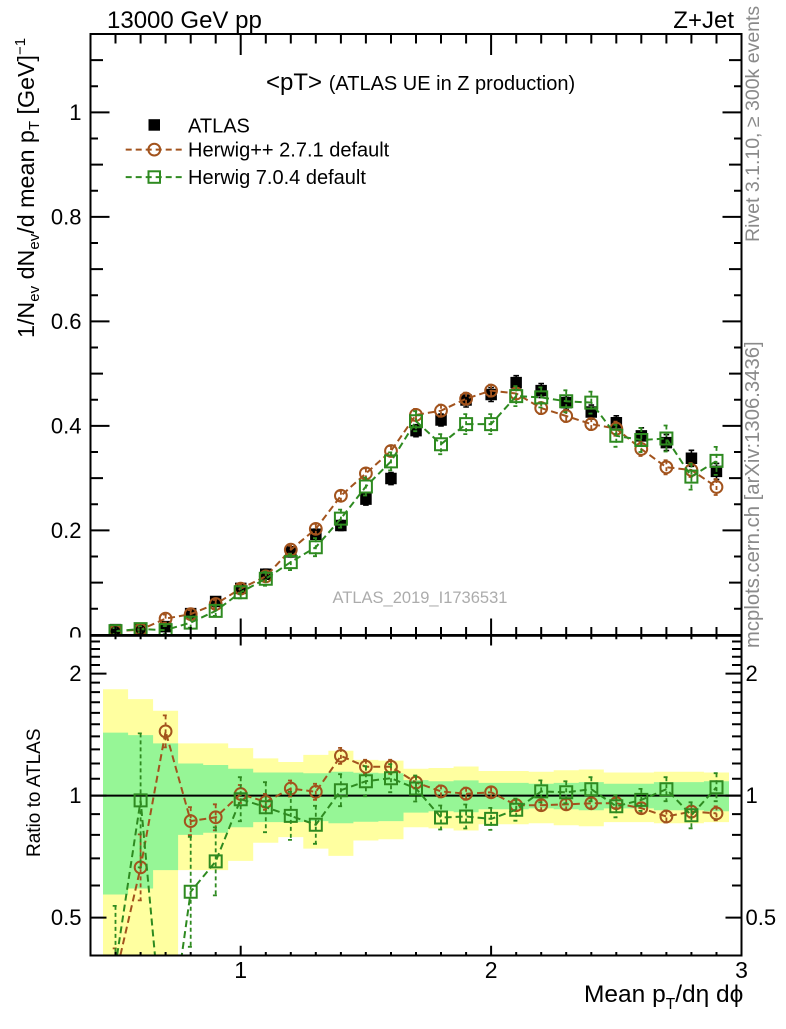  Describe the element at coordinates (289, 151) in the screenshot. I see `svg-text: Herwig++ 2.7.1 default` at that location.